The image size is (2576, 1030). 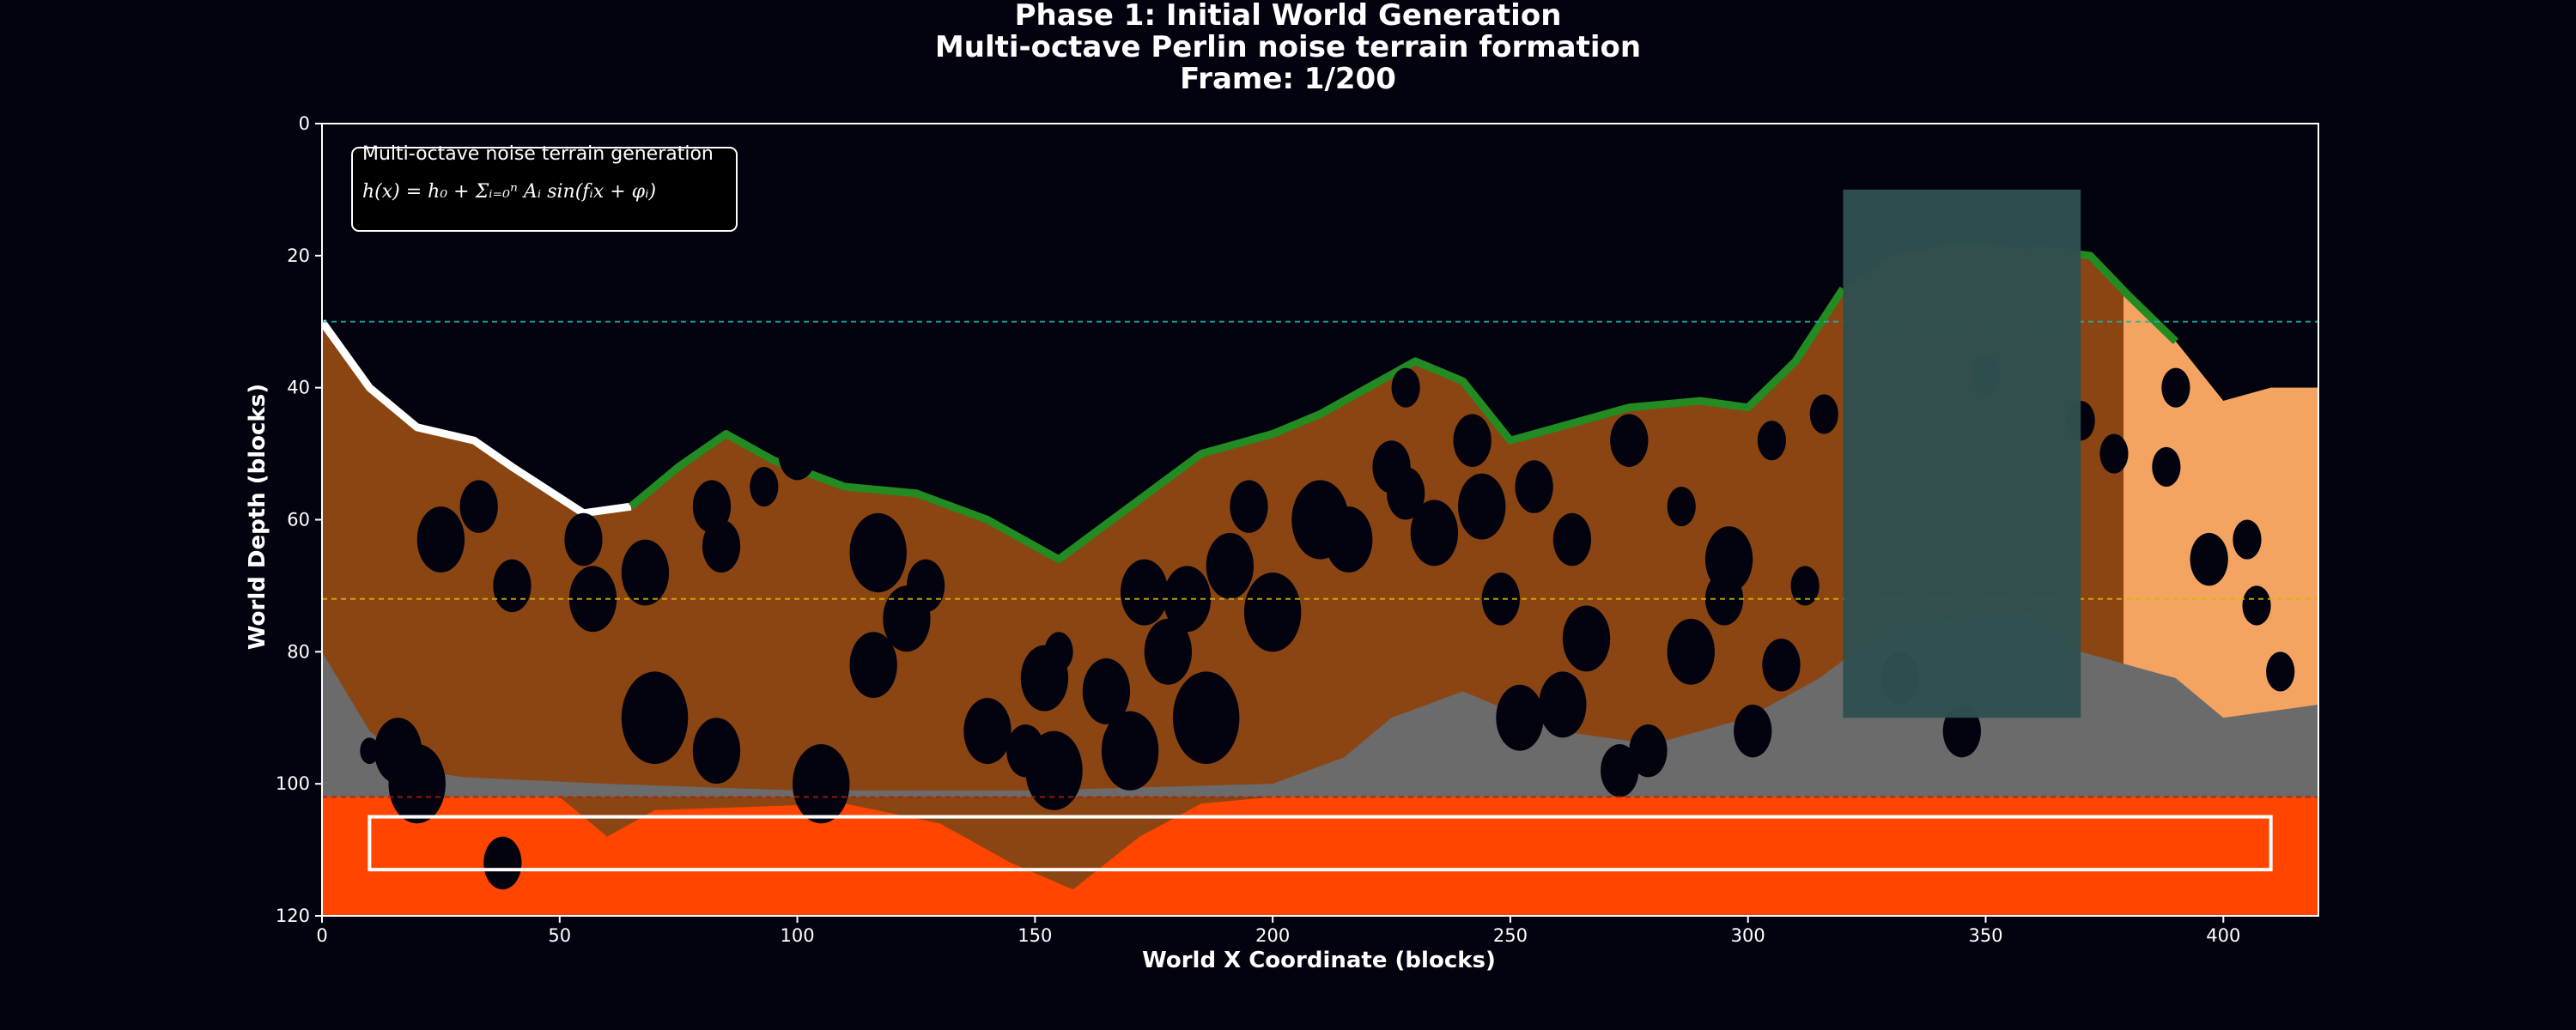 I want to click on highlight-box, so click(x=1320, y=843).